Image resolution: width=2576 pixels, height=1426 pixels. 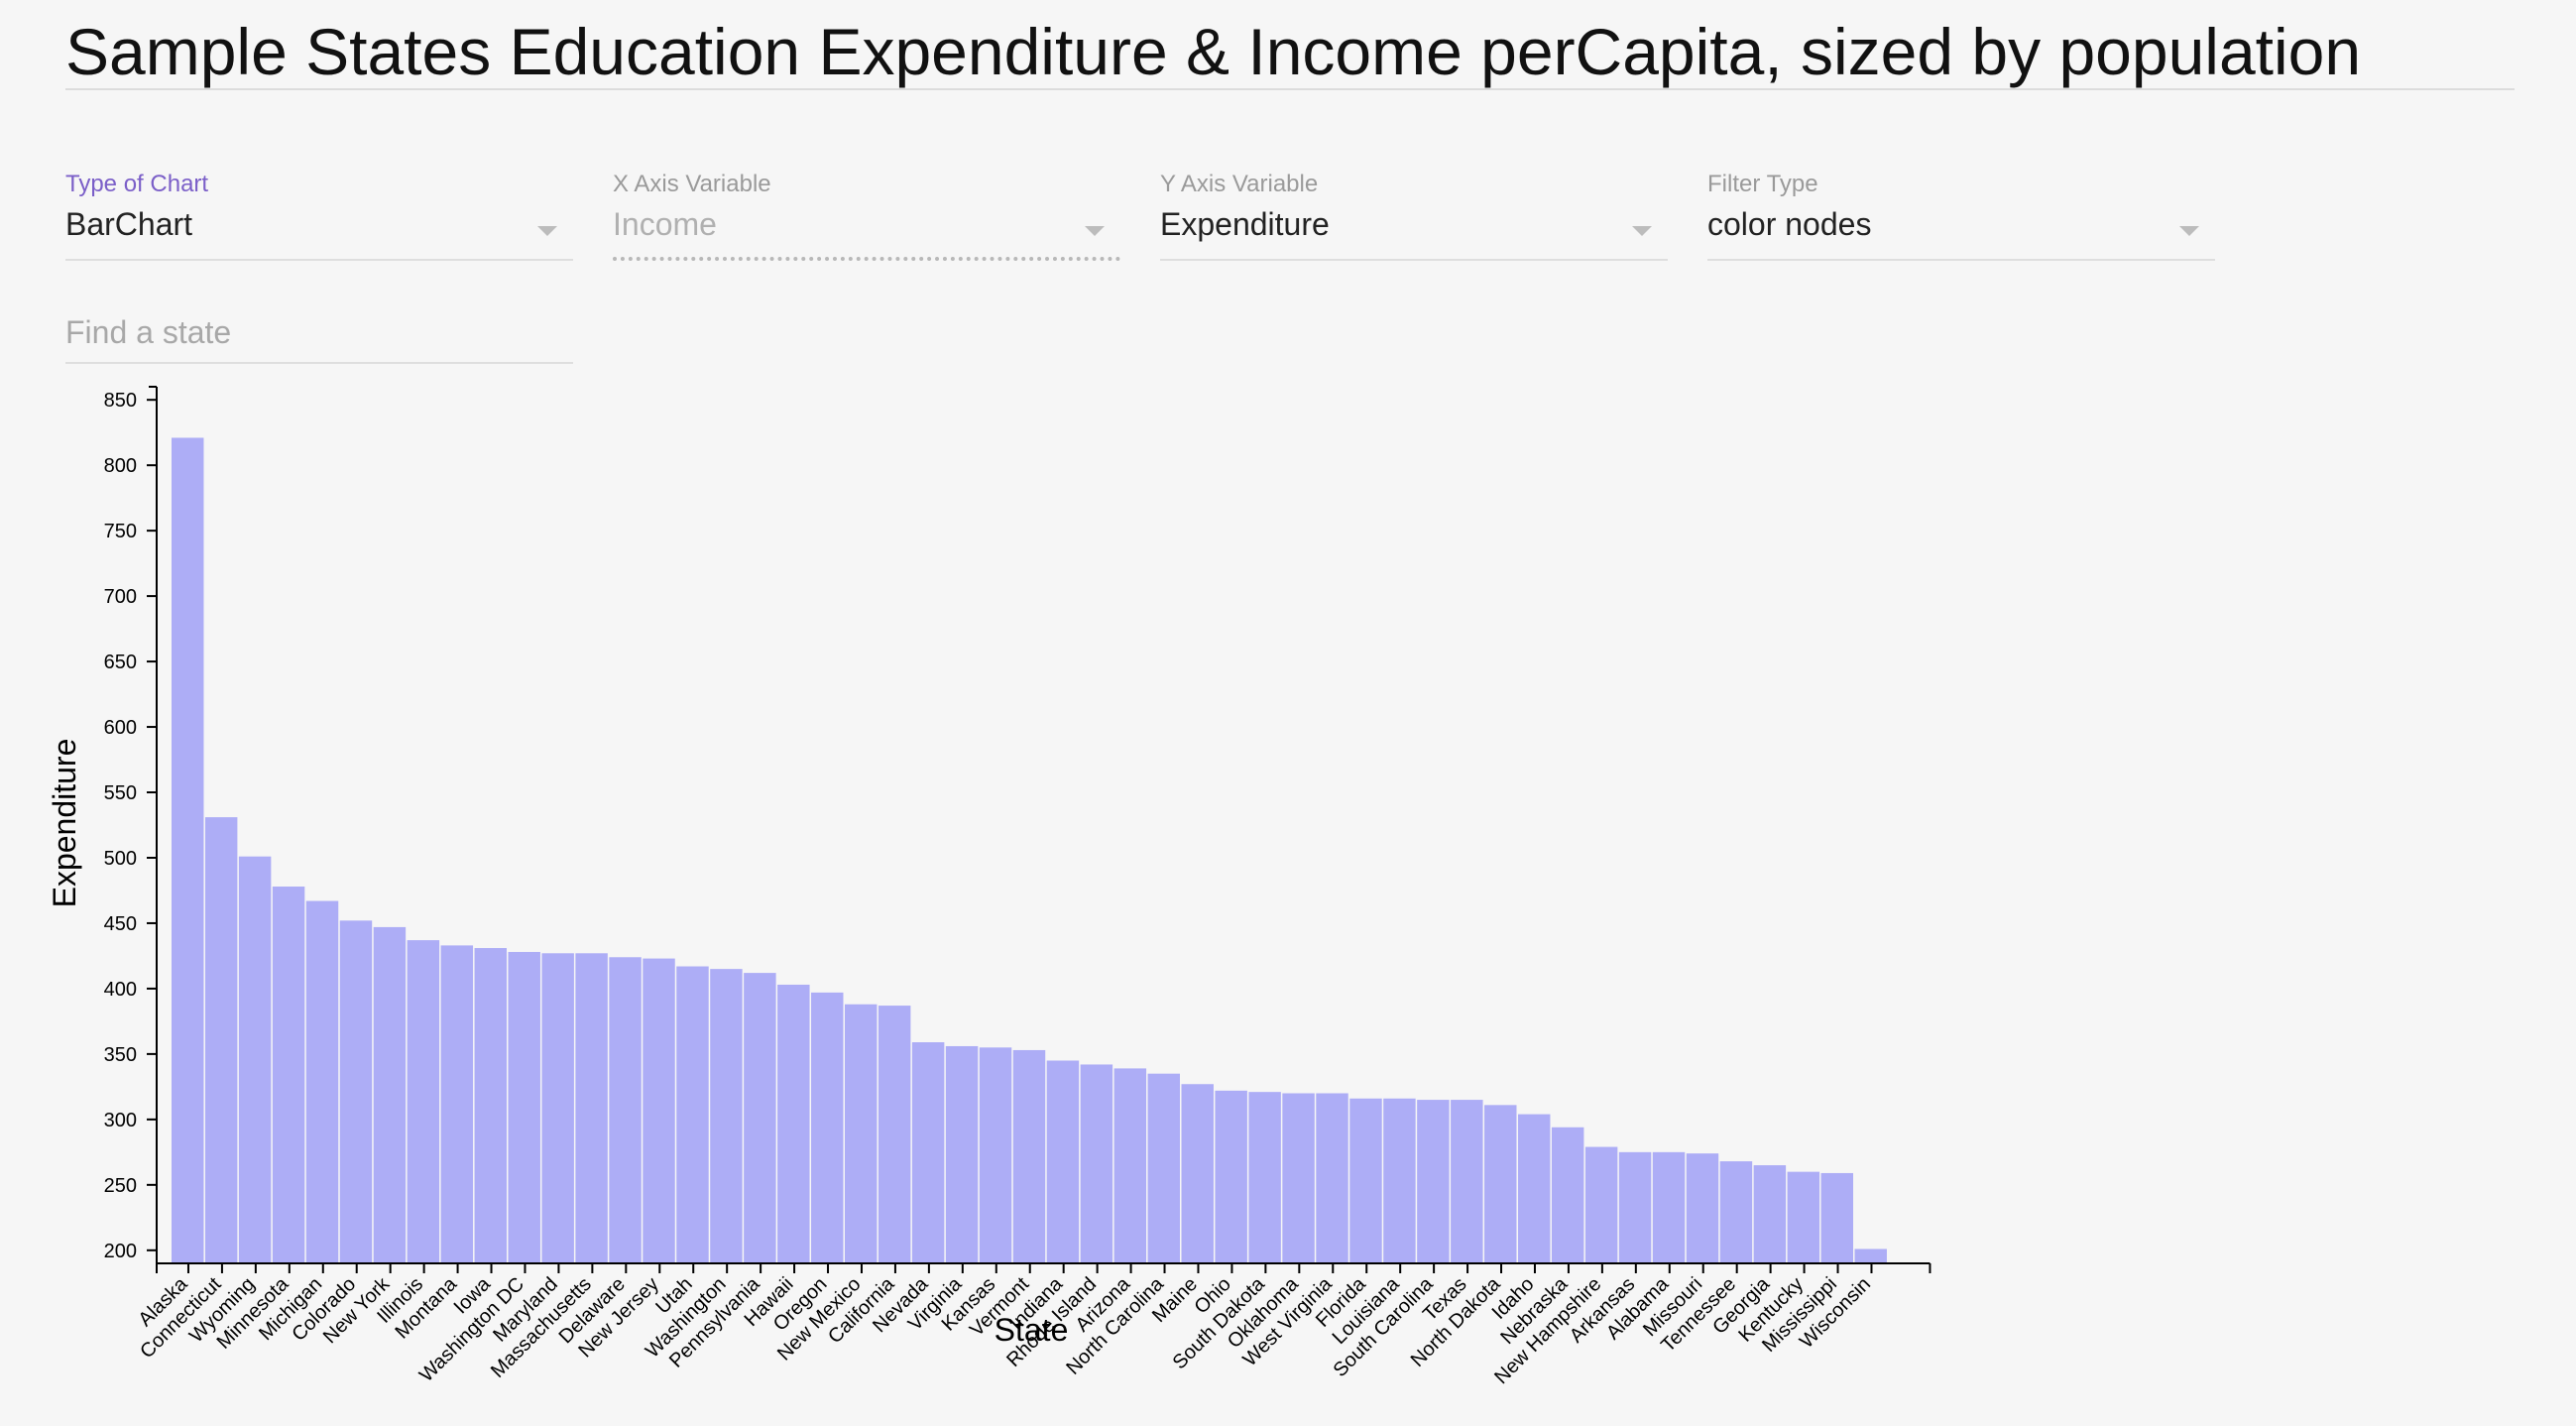 I want to click on x-axis-select: X Axis Variable Income, so click(x=866, y=216).